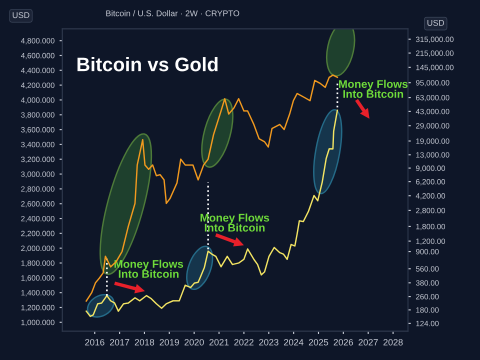 Image resolution: width=480 pixels, height=360 pixels. Describe the element at coordinates (268, 342) in the screenshot. I see `x-tick-label: 2023` at that location.